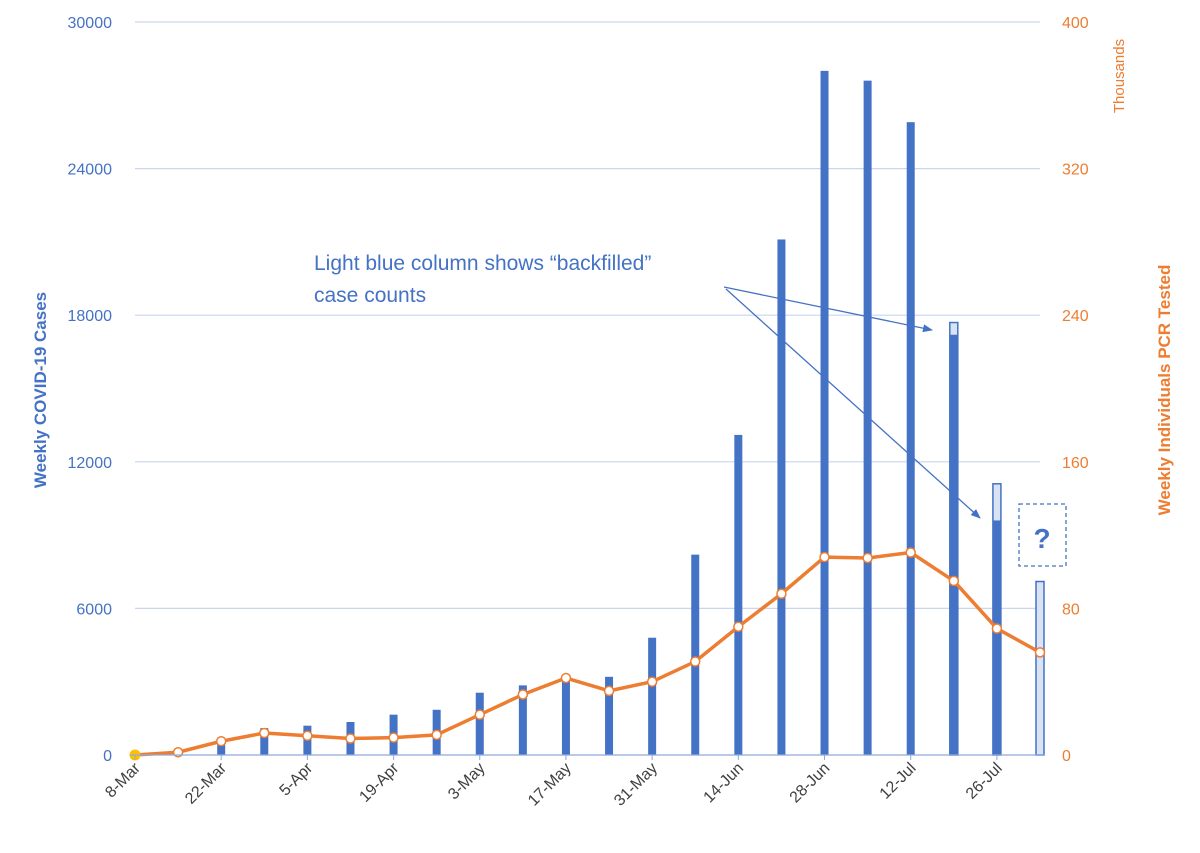 This screenshot has width=1200, height=853. I want to click on unknown-value-marker: ?, so click(1041, 538).